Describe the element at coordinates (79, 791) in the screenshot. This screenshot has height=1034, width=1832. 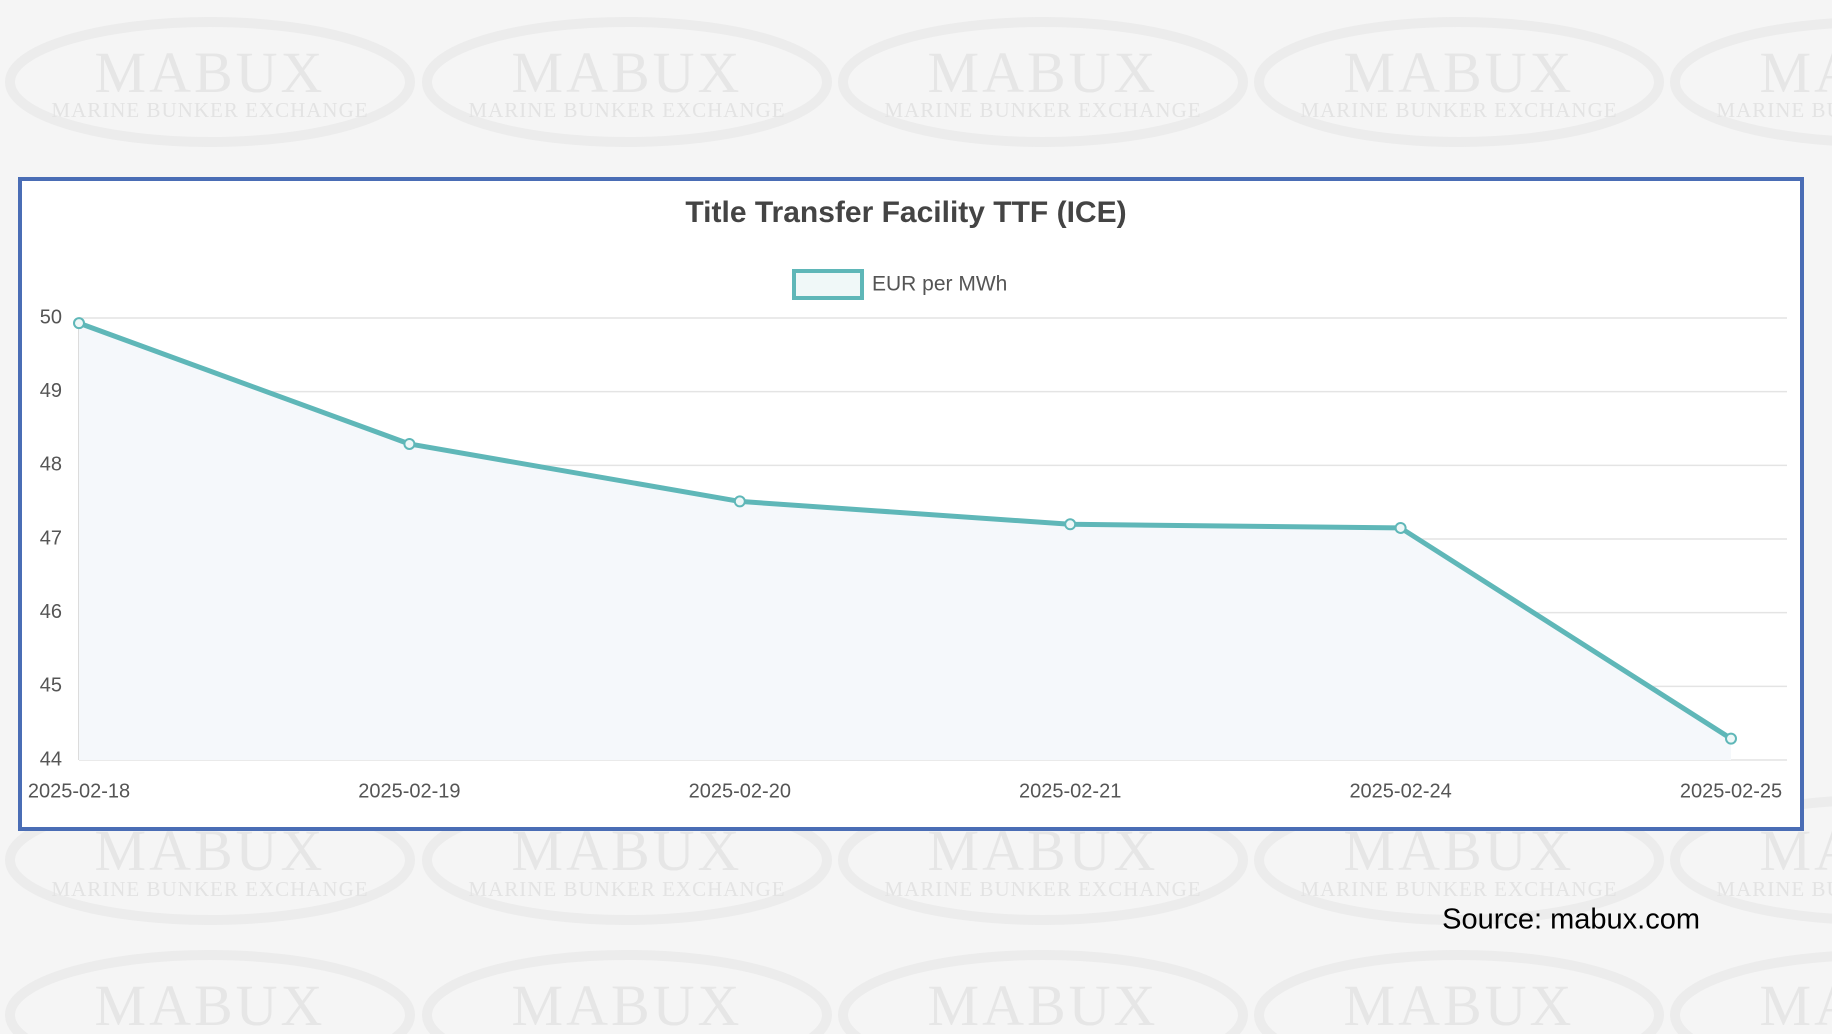
I see `x-tick-label: 2025-02-18` at that location.